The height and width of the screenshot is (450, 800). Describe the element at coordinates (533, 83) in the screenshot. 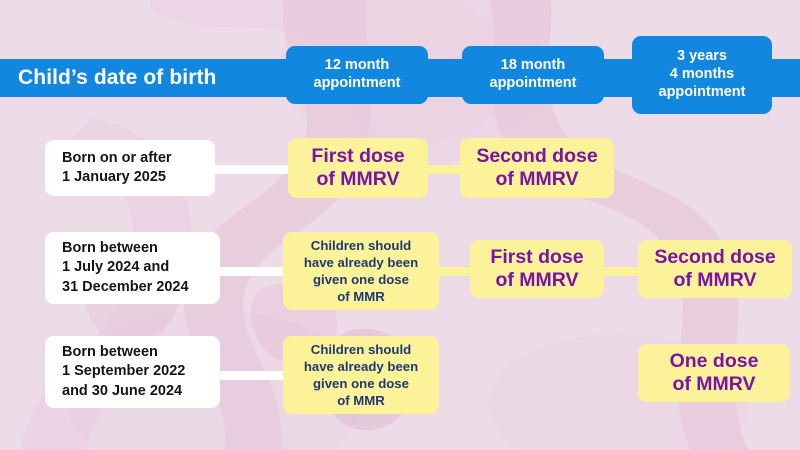

I see `column-header-18-month-line2: appointment` at that location.